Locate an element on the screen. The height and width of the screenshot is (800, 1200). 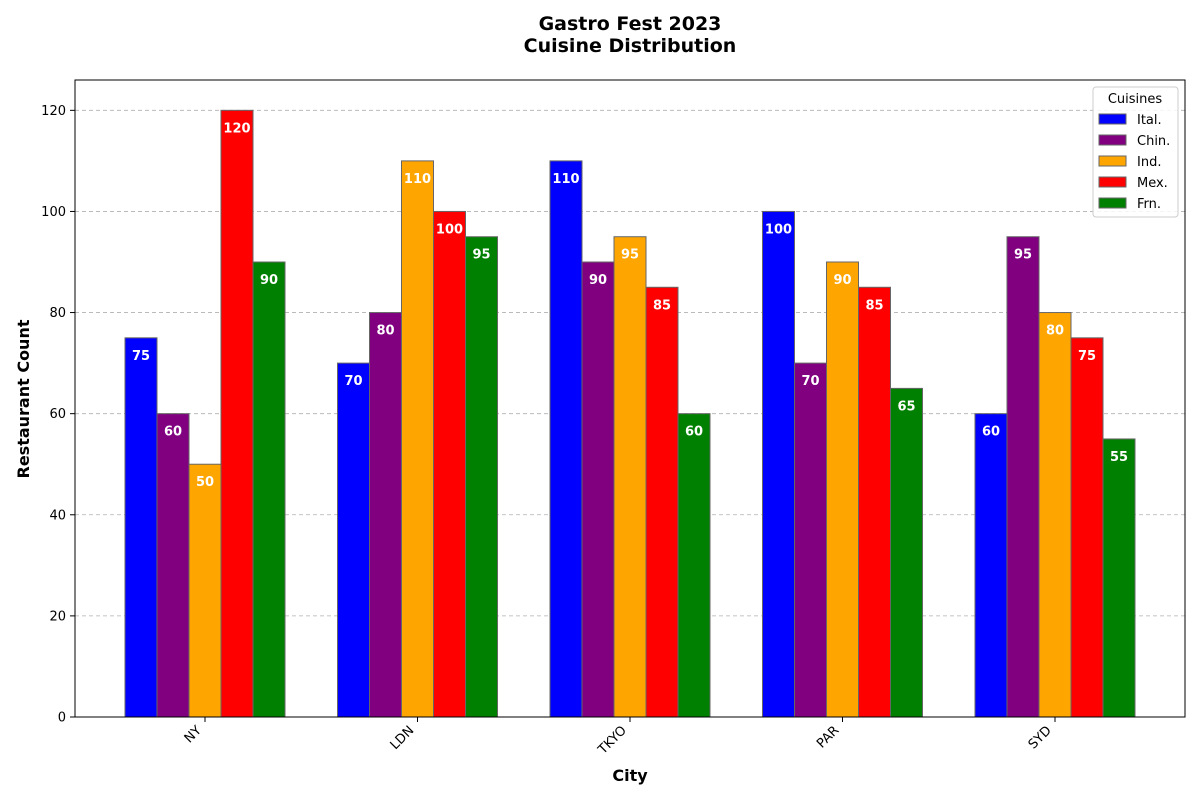
bar-ldn-chin is located at coordinates (385, 515).